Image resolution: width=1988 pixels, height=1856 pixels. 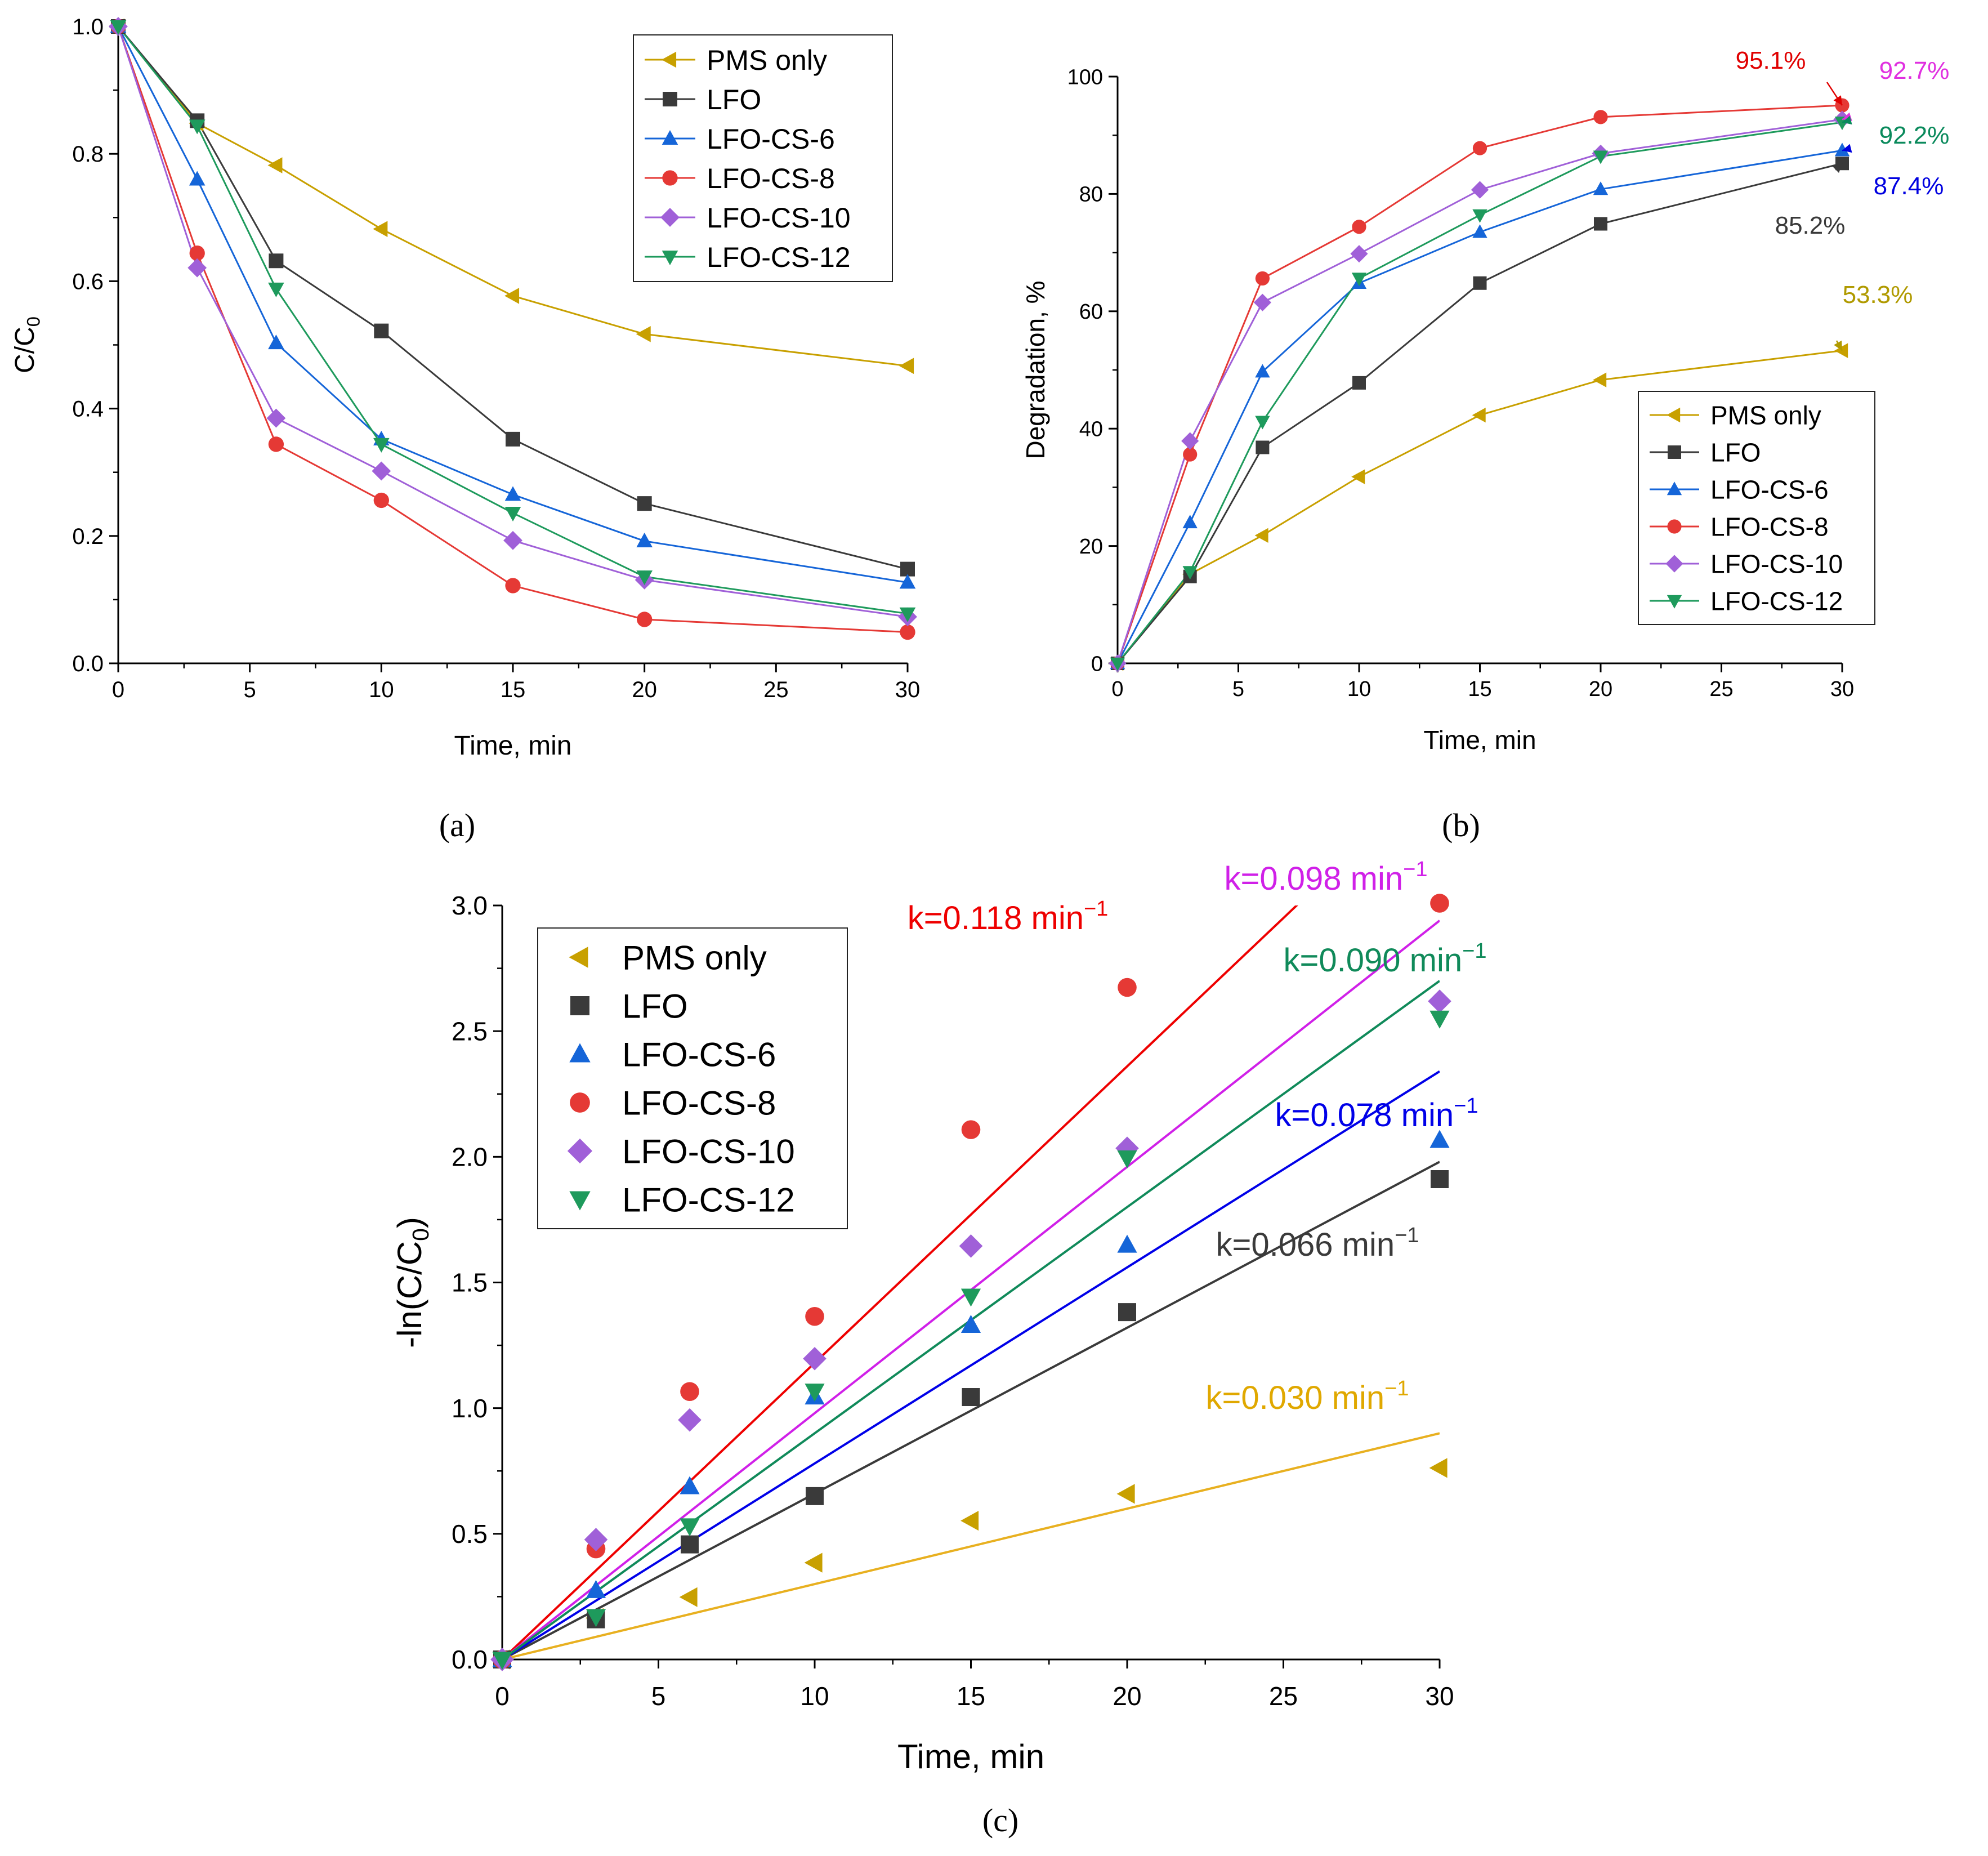 What do you see at coordinates (908, 689) in the screenshot?
I see `x-tick-label: 30` at bounding box center [908, 689].